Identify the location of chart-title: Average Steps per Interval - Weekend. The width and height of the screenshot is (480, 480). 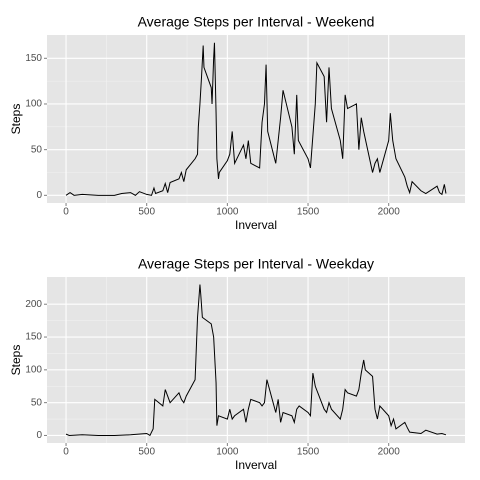
(256, 22).